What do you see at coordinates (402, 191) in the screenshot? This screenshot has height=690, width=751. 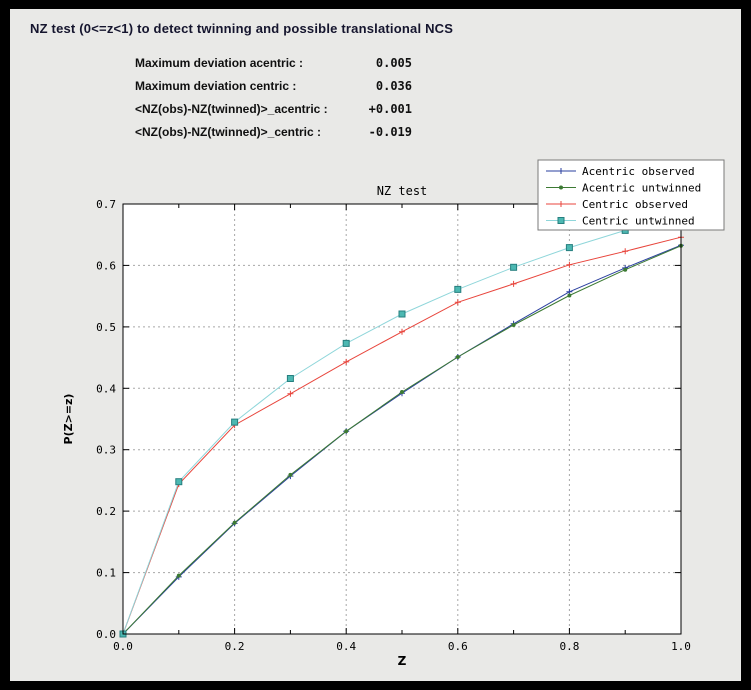 I see `plot-title: NZ test` at bounding box center [402, 191].